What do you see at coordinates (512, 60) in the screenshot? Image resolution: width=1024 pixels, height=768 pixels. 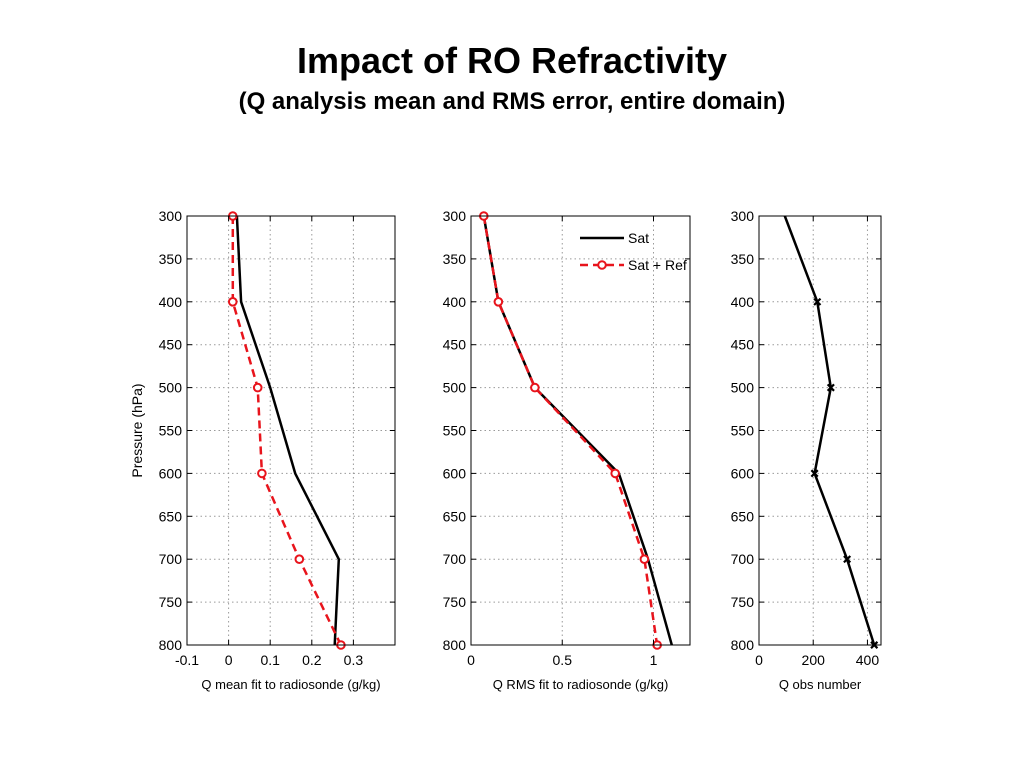 I see `slide-title: Impact of RO Refractivity` at bounding box center [512, 60].